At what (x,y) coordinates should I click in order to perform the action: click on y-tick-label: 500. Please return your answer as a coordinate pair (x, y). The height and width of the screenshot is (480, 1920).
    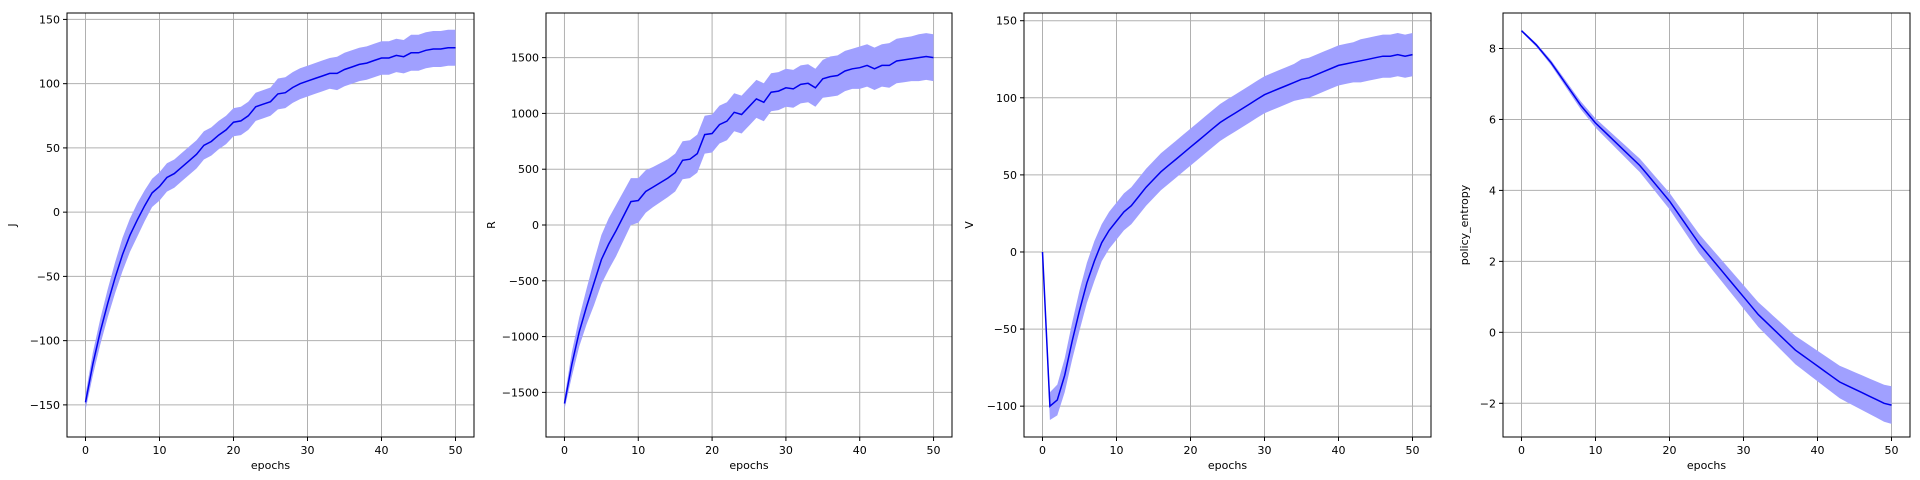
    Looking at the image, I should click on (528, 169).